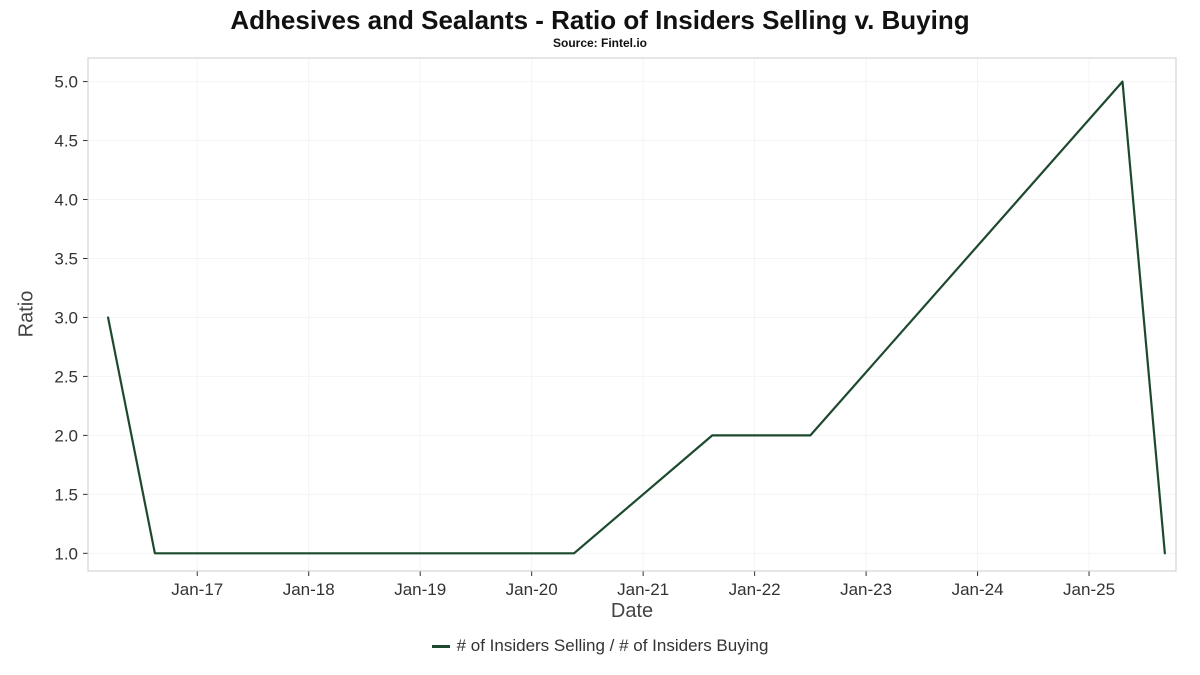 The height and width of the screenshot is (675, 1200). Describe the element at coordinates (755, 588) in the screenshot. I see `x-tick-label: Jan-22` at that location.